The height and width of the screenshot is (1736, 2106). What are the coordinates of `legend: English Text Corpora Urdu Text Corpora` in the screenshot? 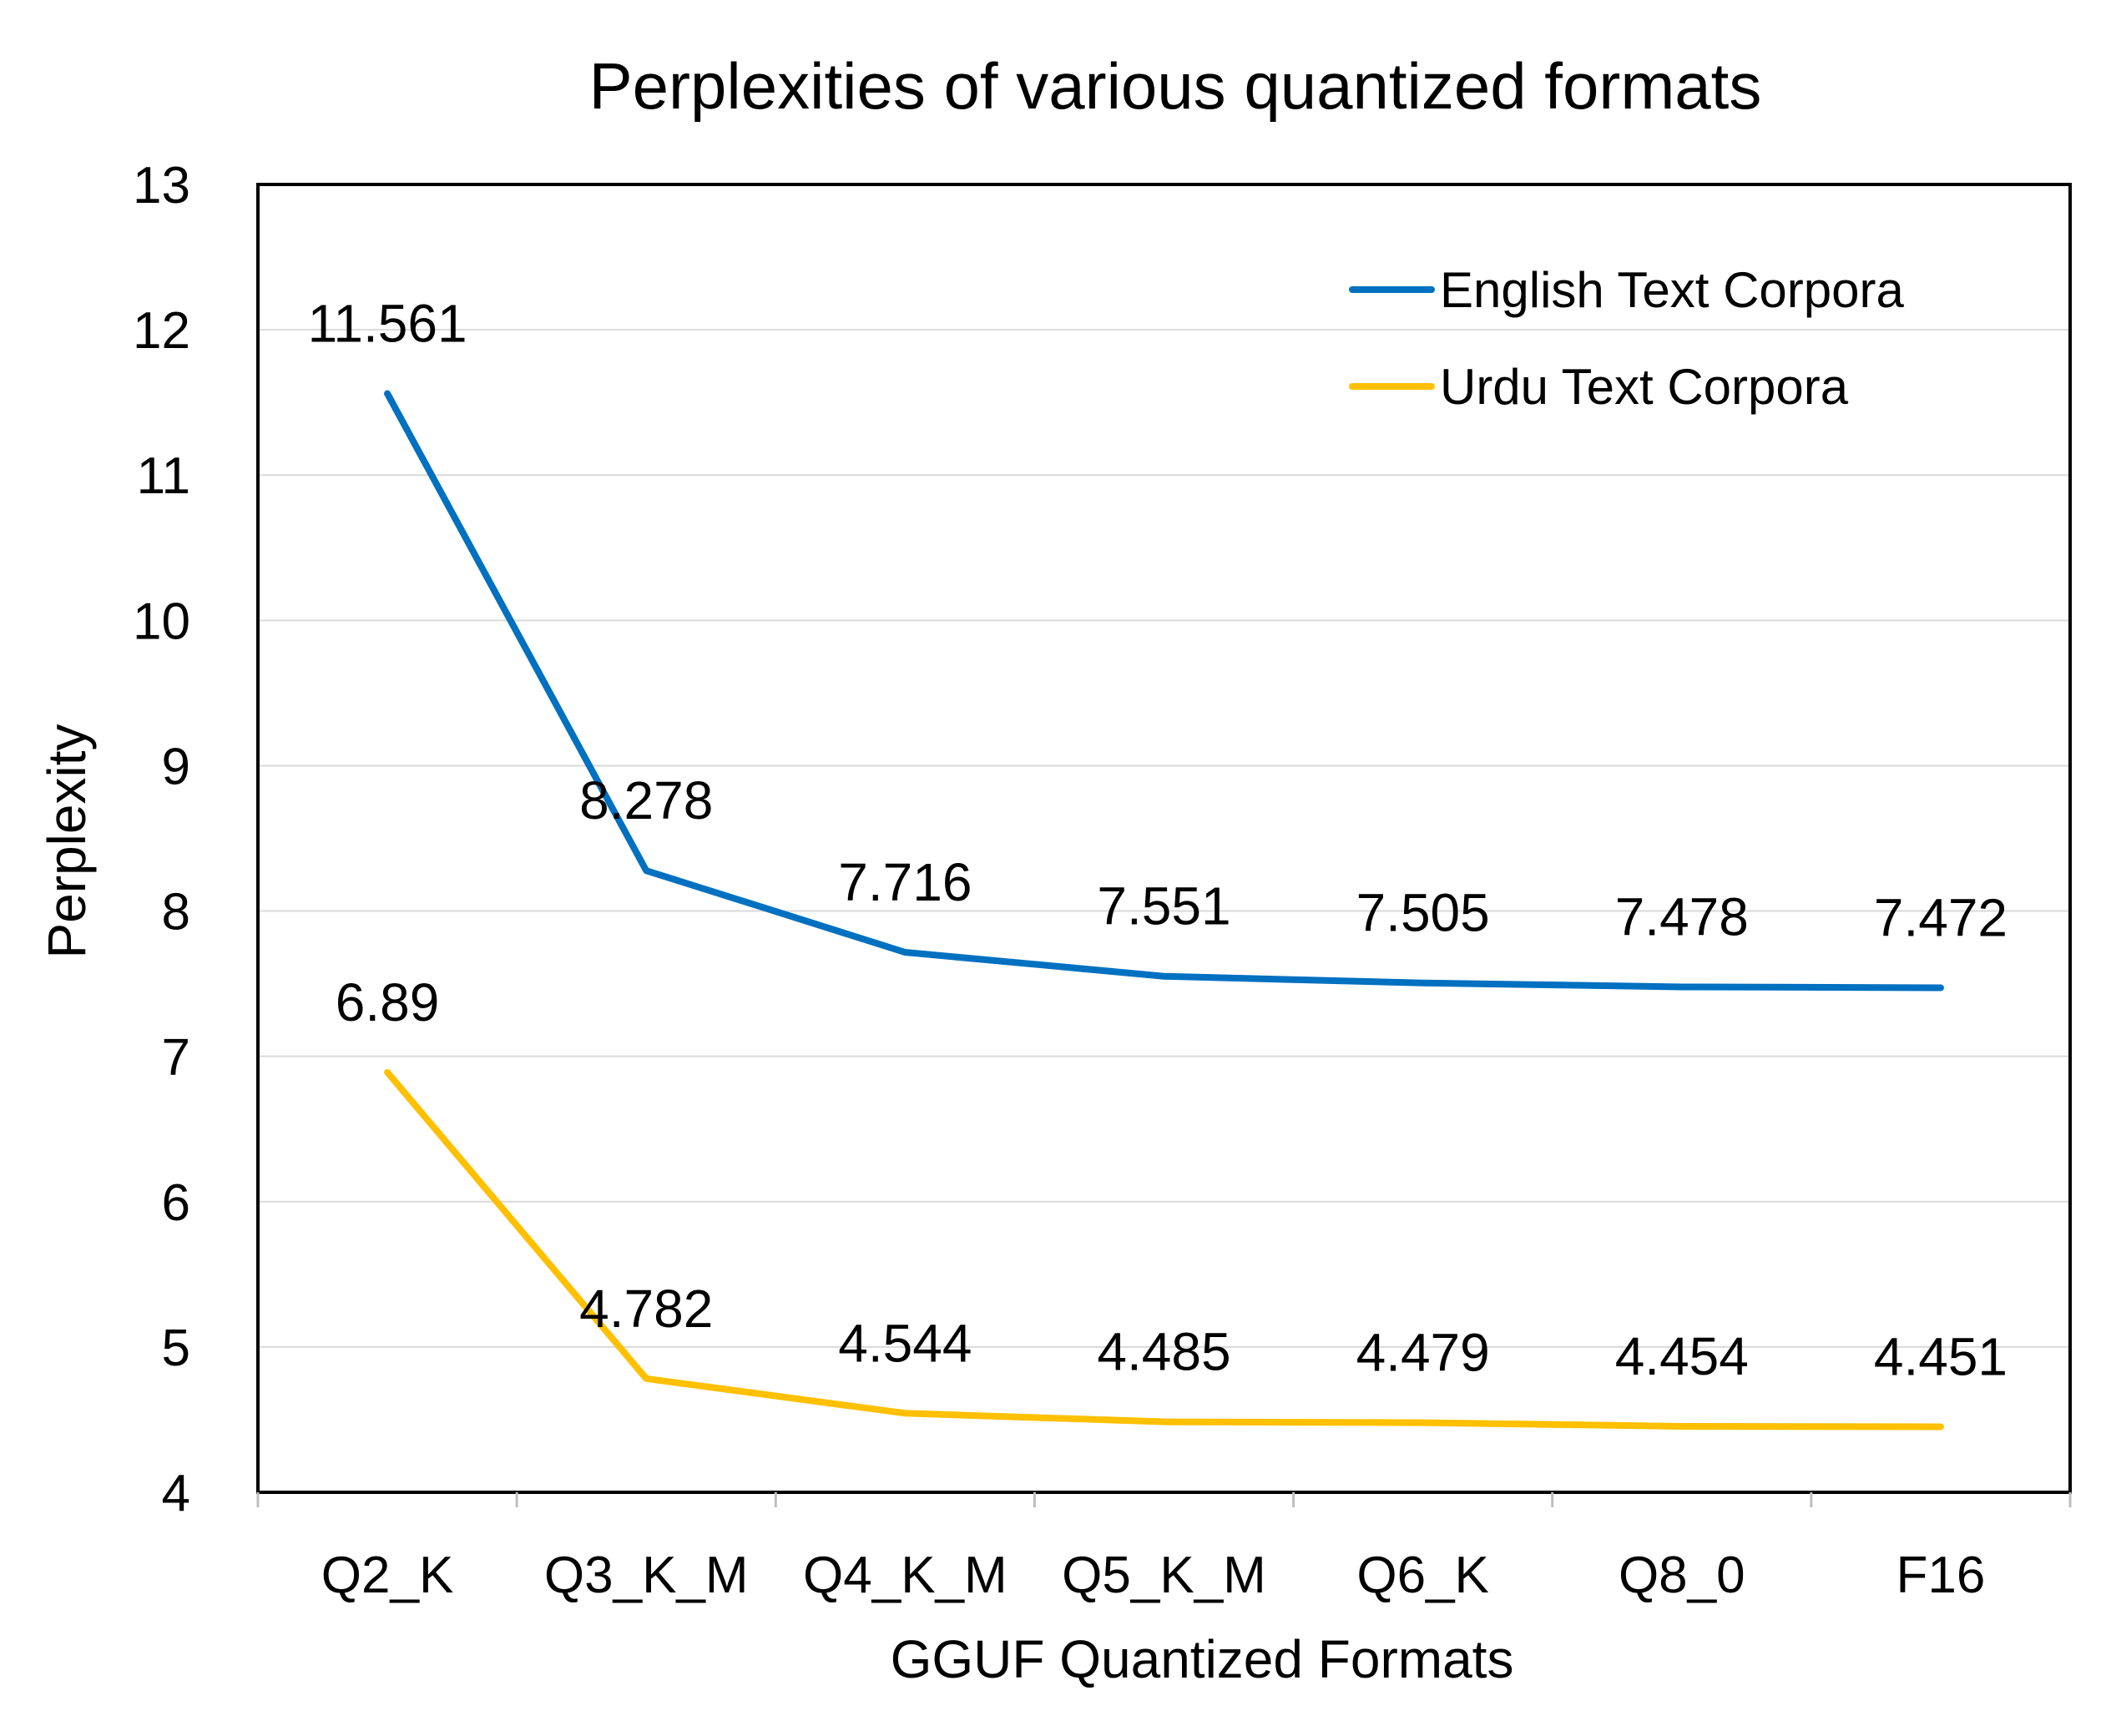 It's located at (1626, 338).